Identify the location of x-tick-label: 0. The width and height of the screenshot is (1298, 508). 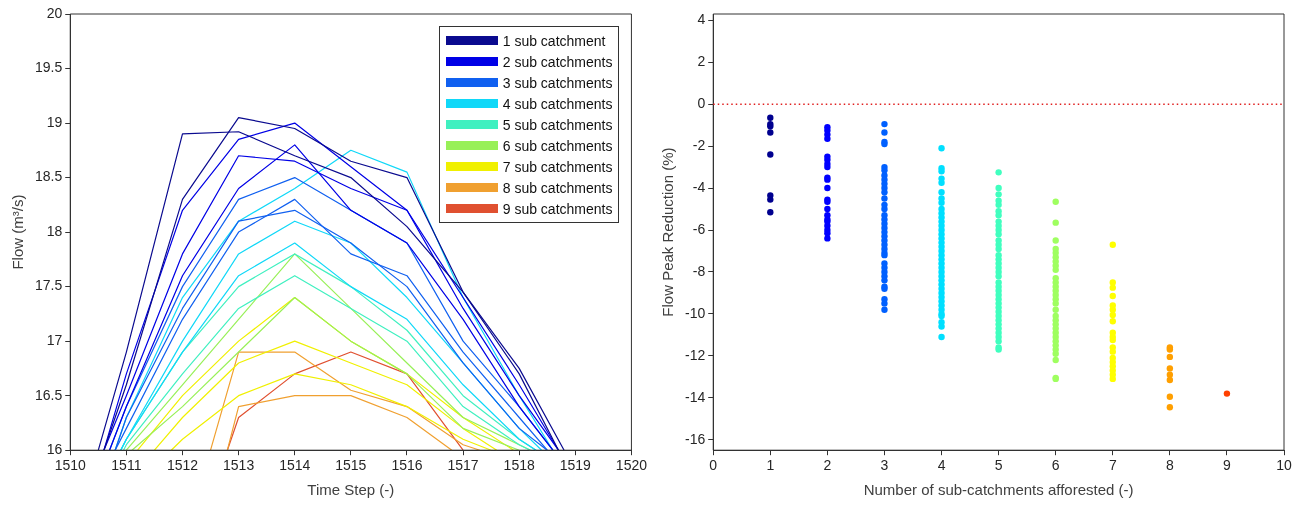
(713, 465).